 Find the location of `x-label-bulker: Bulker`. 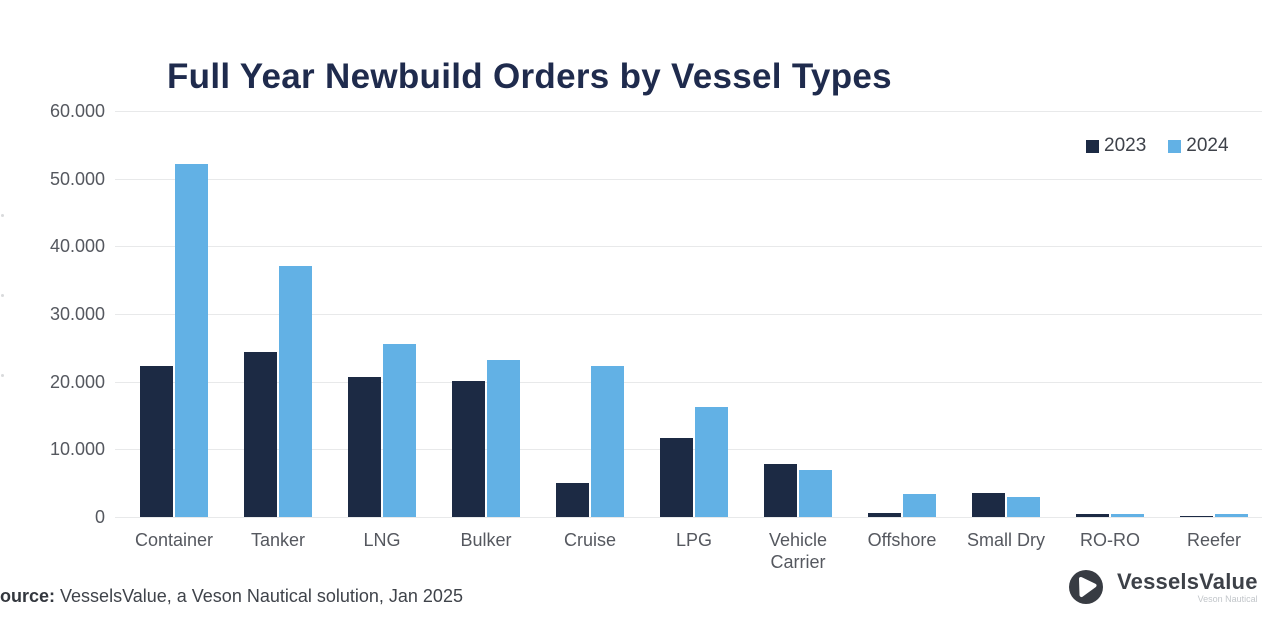

x-label-bulker: Bulker is located at coordinates (486, 540).